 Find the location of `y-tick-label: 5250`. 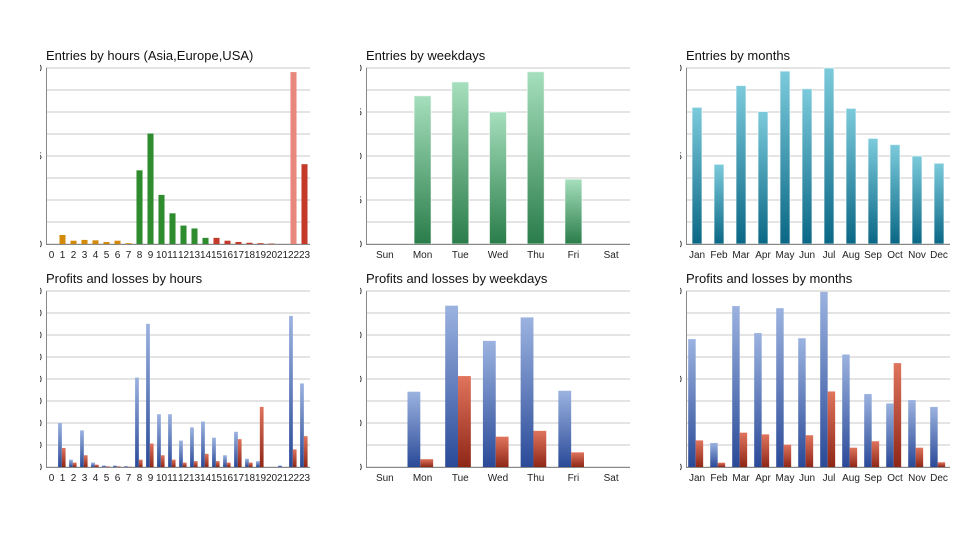

y-tick-label: 5250 is located at coordinates (41, 314).